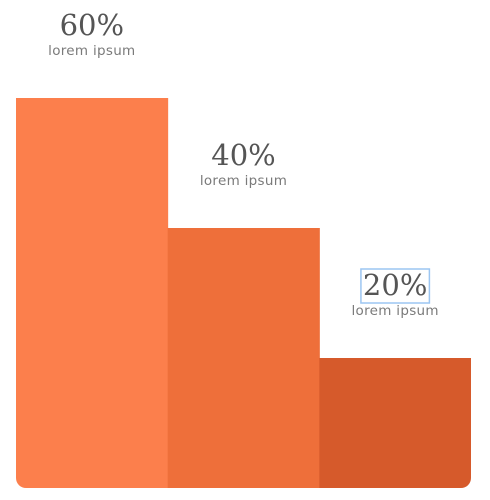  What do you see at coordinates (92, 25) in the screenshot?
I see `value-label-1: 60%` at bounding box center [92, 25].